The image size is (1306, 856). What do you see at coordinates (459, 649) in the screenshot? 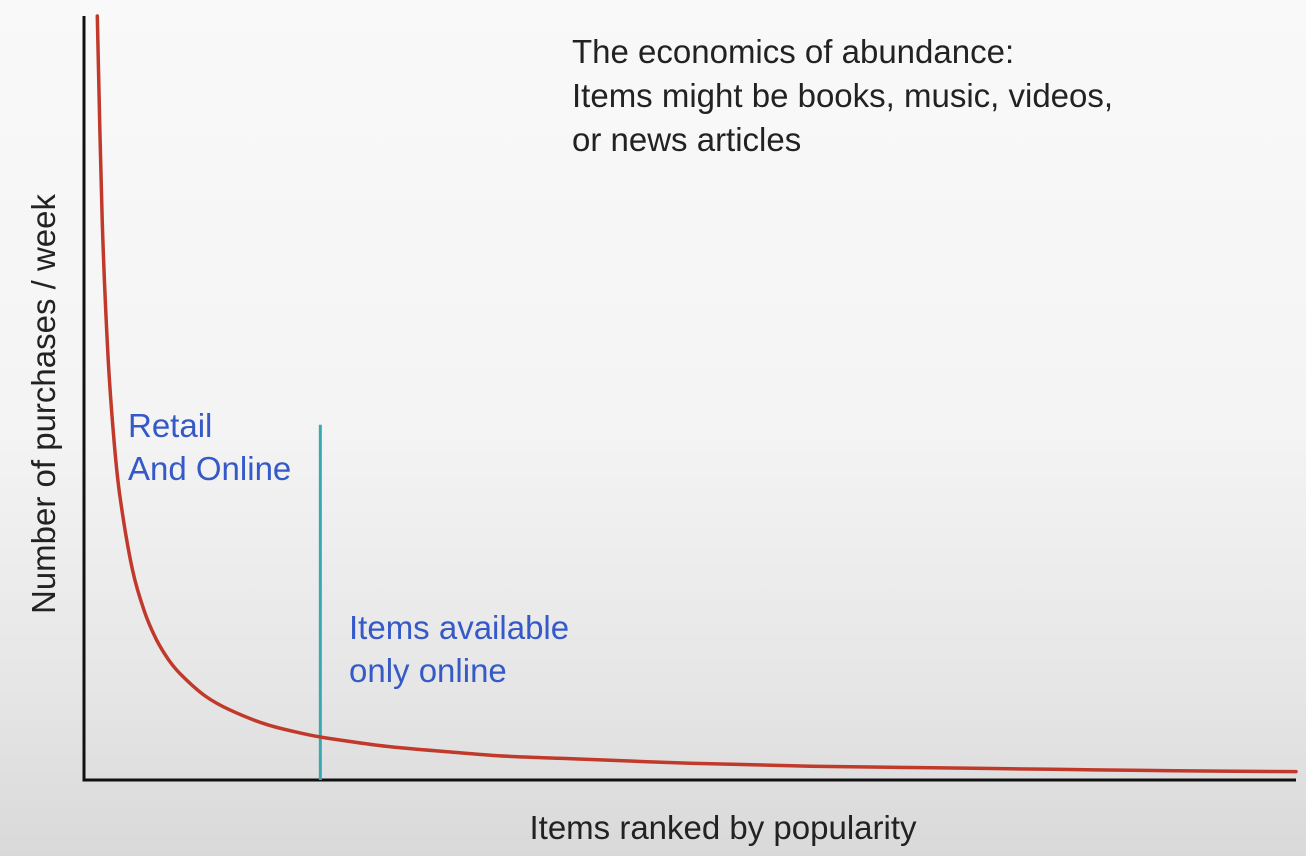
I see `online-only-label: Items available only online` at bounding box center [459, 649].